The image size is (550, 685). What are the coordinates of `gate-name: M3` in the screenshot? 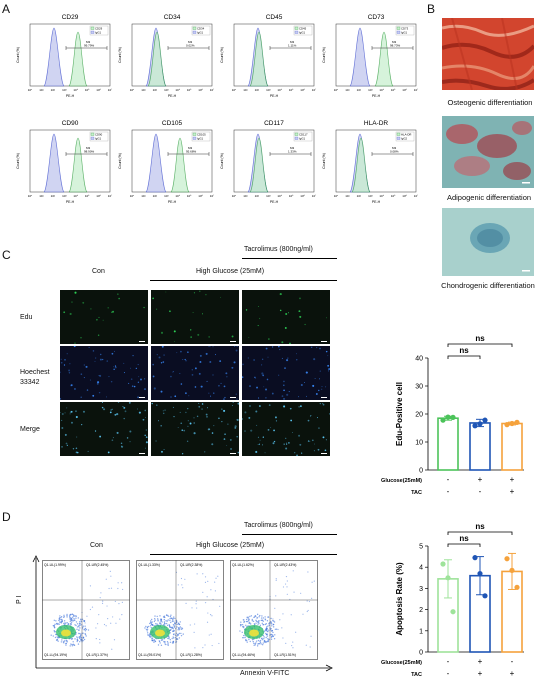 It's located at (190, 42).